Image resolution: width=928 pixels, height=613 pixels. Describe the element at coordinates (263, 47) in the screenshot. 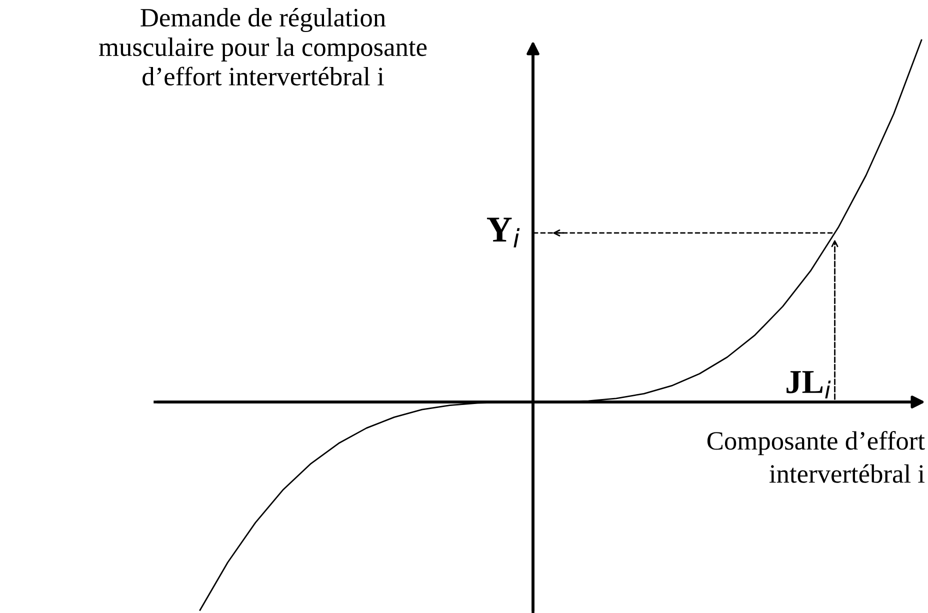

I see `y-axis-title: Demande de régulation musculaire pour la composante d’effort intervertébral i` at that location.